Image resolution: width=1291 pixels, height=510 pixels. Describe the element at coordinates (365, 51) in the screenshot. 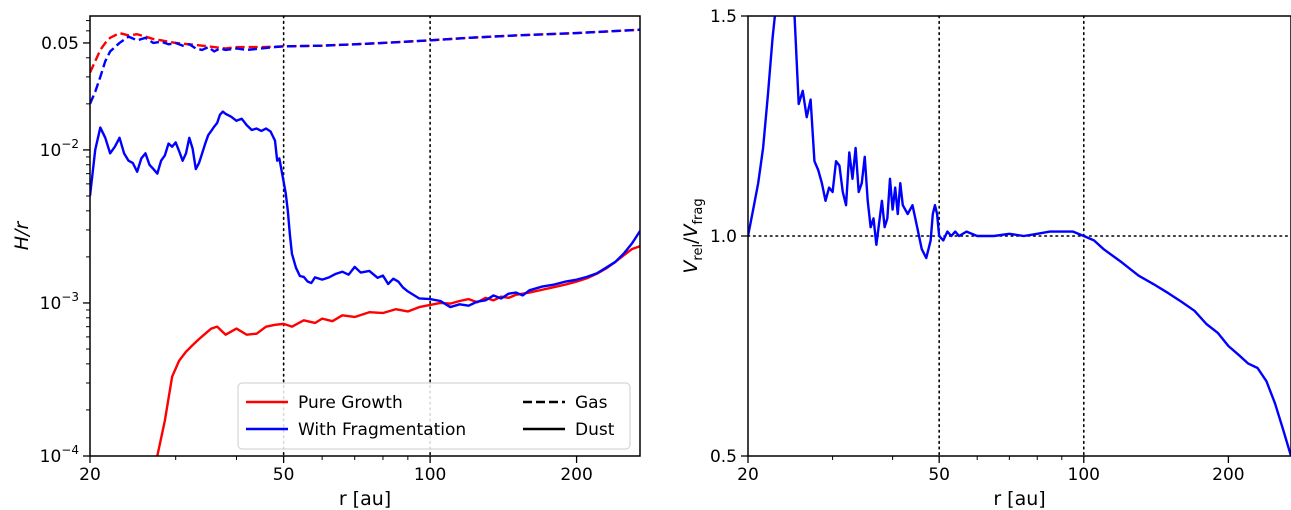

I see `left-series-0-gas` at that location.